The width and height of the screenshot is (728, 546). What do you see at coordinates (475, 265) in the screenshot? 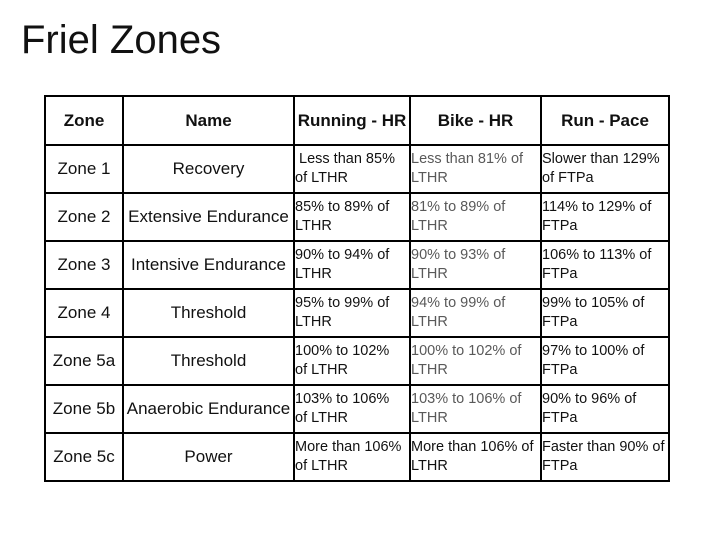
I see `cell-bike-hr: 90% to 93% of LTHR` at bounding box center [475, 265].